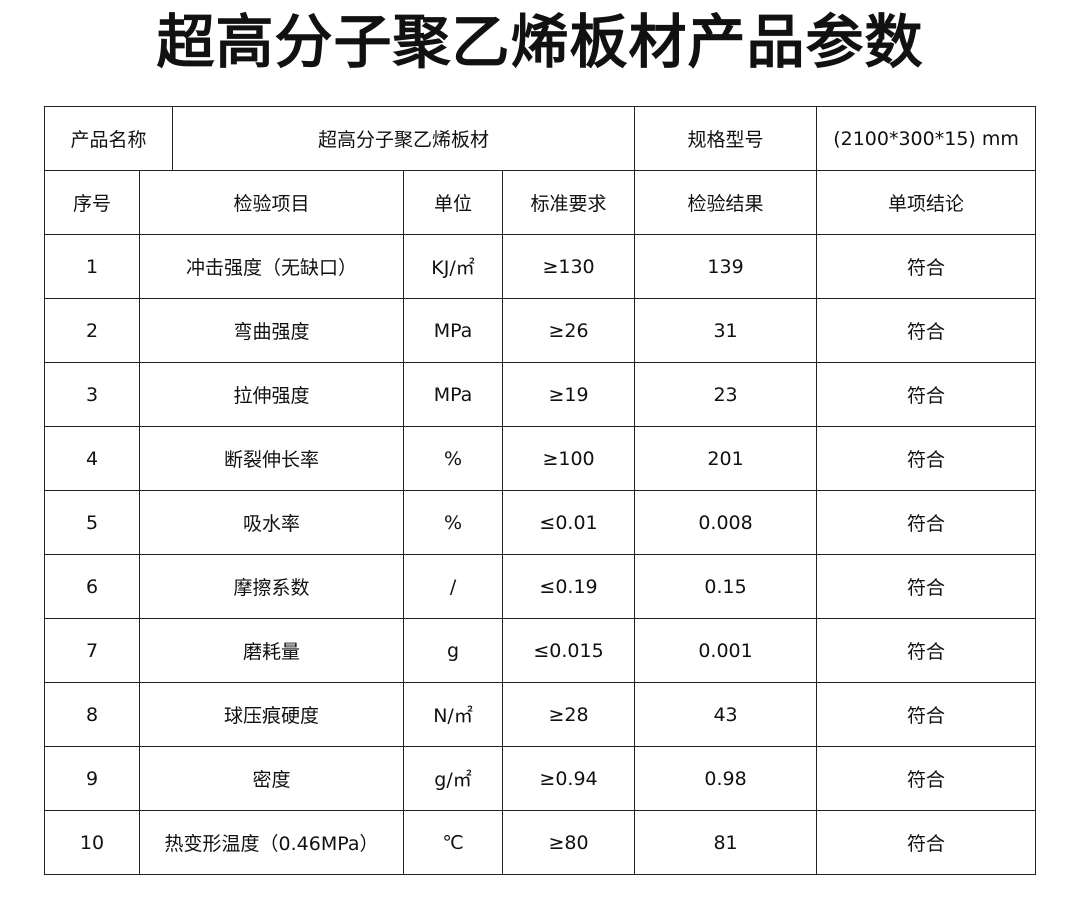 Image resolution: width=1080 pixels, height=912 pixels. What do you see at coordinates (569, 586) in the screenshot?
I see `cell-standard: ≤0.19` at bounding box center [569, 586].